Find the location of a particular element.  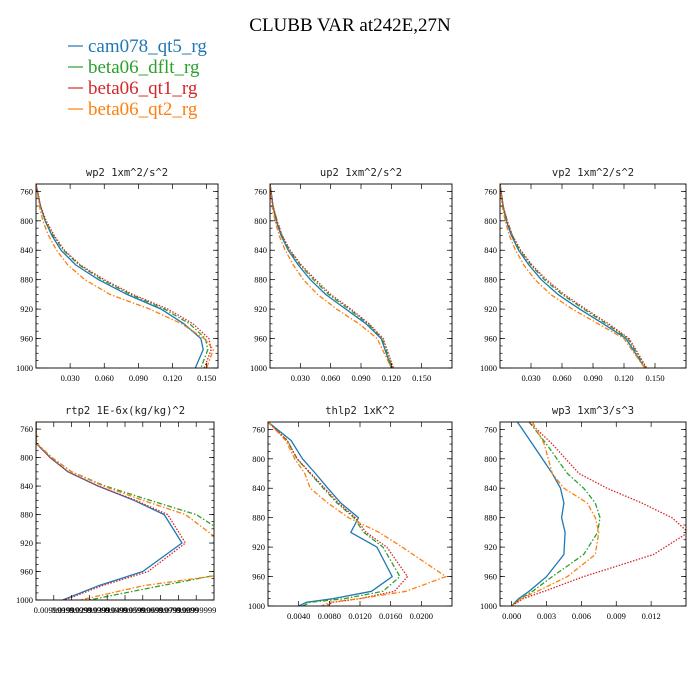

panel-title-2: vp2 1xm^2/s^2 is located at coordinates (593, 173).